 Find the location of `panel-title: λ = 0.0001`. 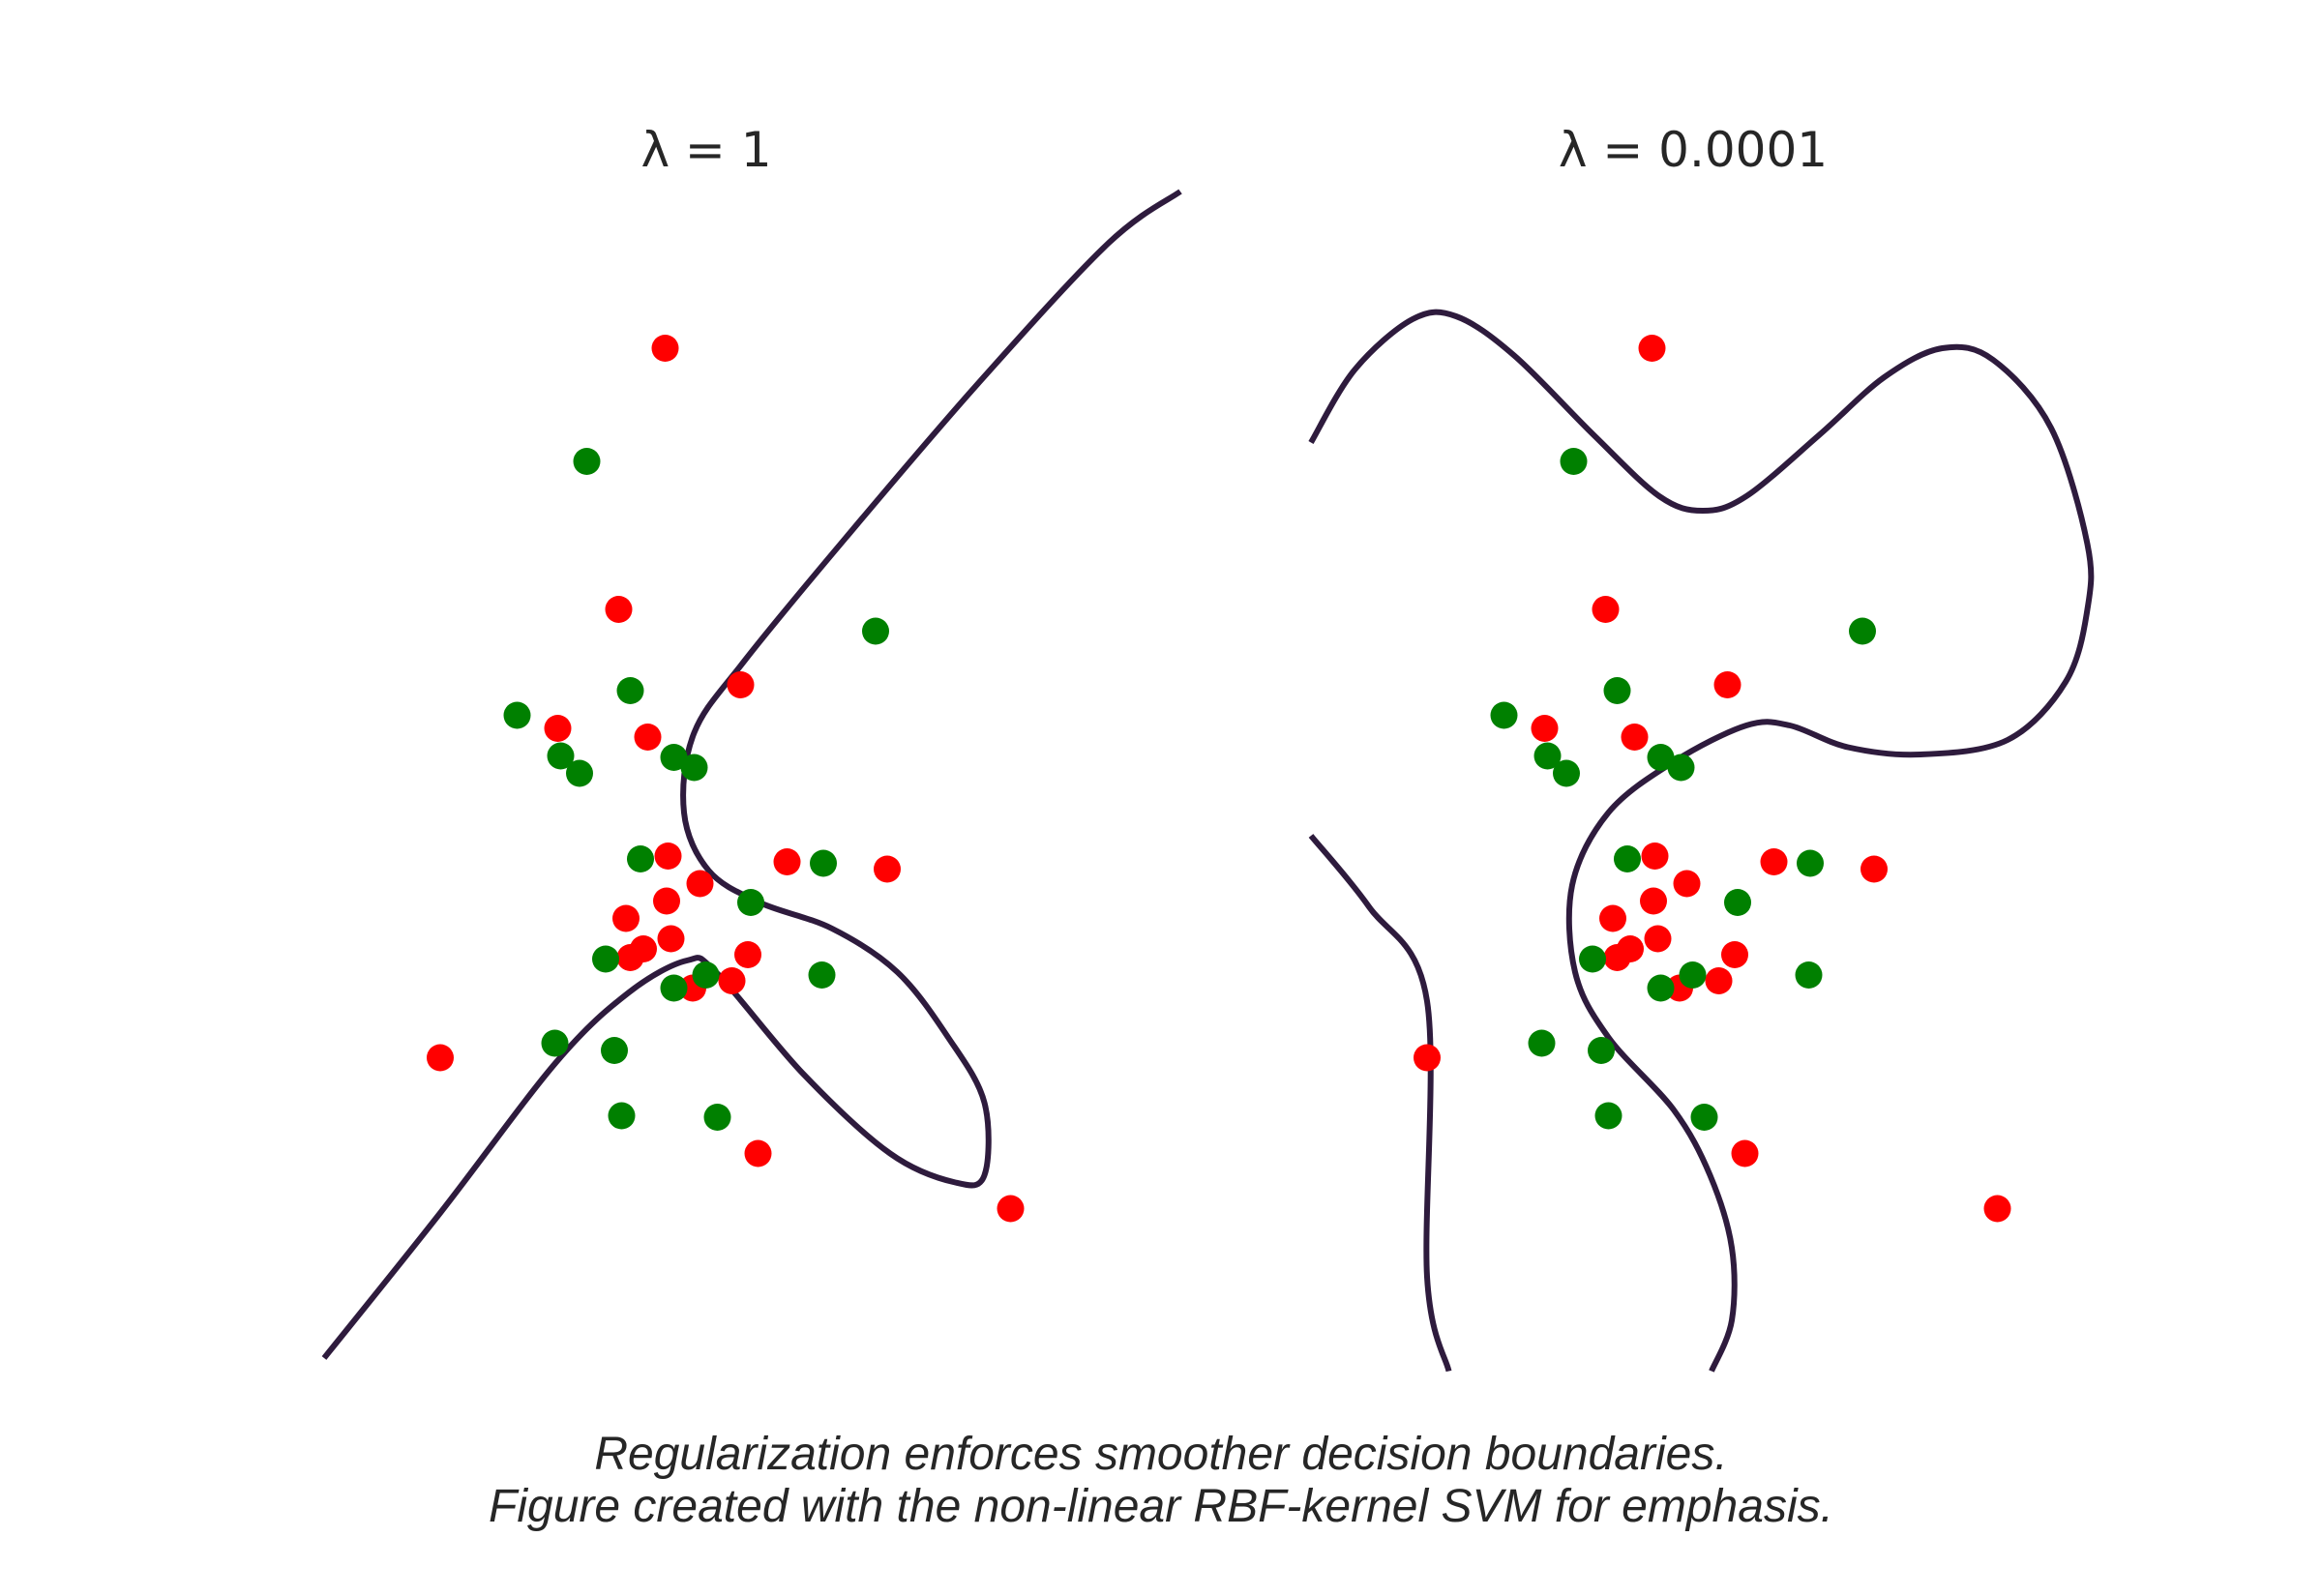

panel-title: λ = 0.0001 is located at coordinates (1693, 150).